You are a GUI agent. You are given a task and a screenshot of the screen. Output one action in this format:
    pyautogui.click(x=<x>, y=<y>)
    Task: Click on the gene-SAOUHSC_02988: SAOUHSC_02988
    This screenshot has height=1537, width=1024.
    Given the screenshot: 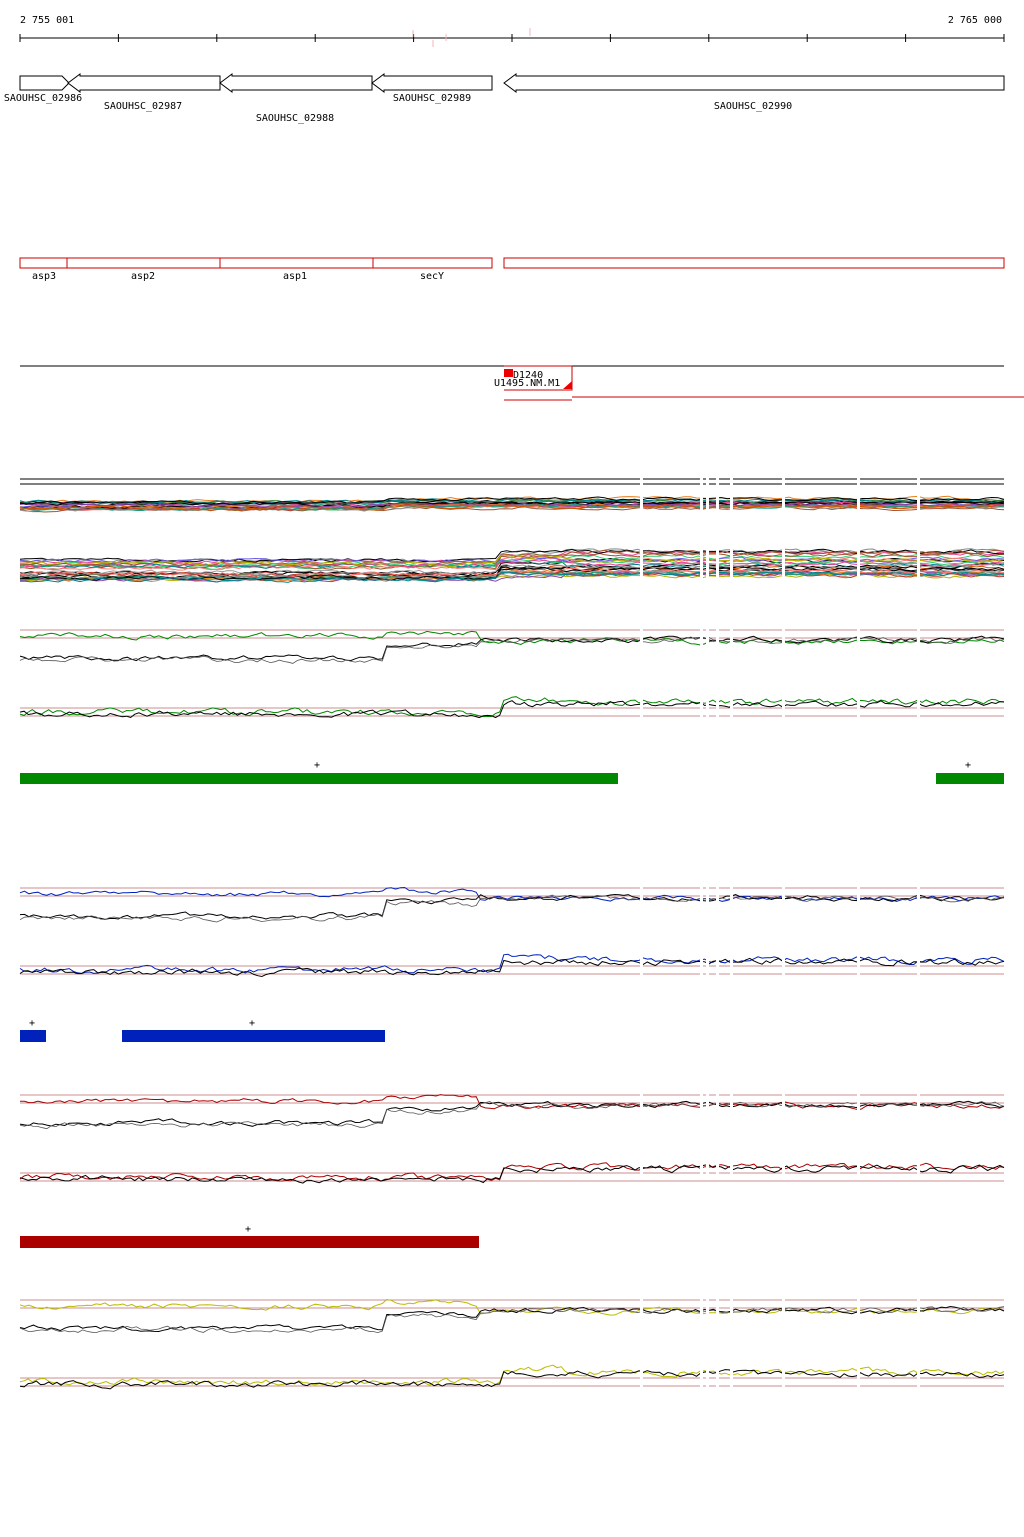 What is the action you would take?
    pyautogui.click(x=296, y=98)
    